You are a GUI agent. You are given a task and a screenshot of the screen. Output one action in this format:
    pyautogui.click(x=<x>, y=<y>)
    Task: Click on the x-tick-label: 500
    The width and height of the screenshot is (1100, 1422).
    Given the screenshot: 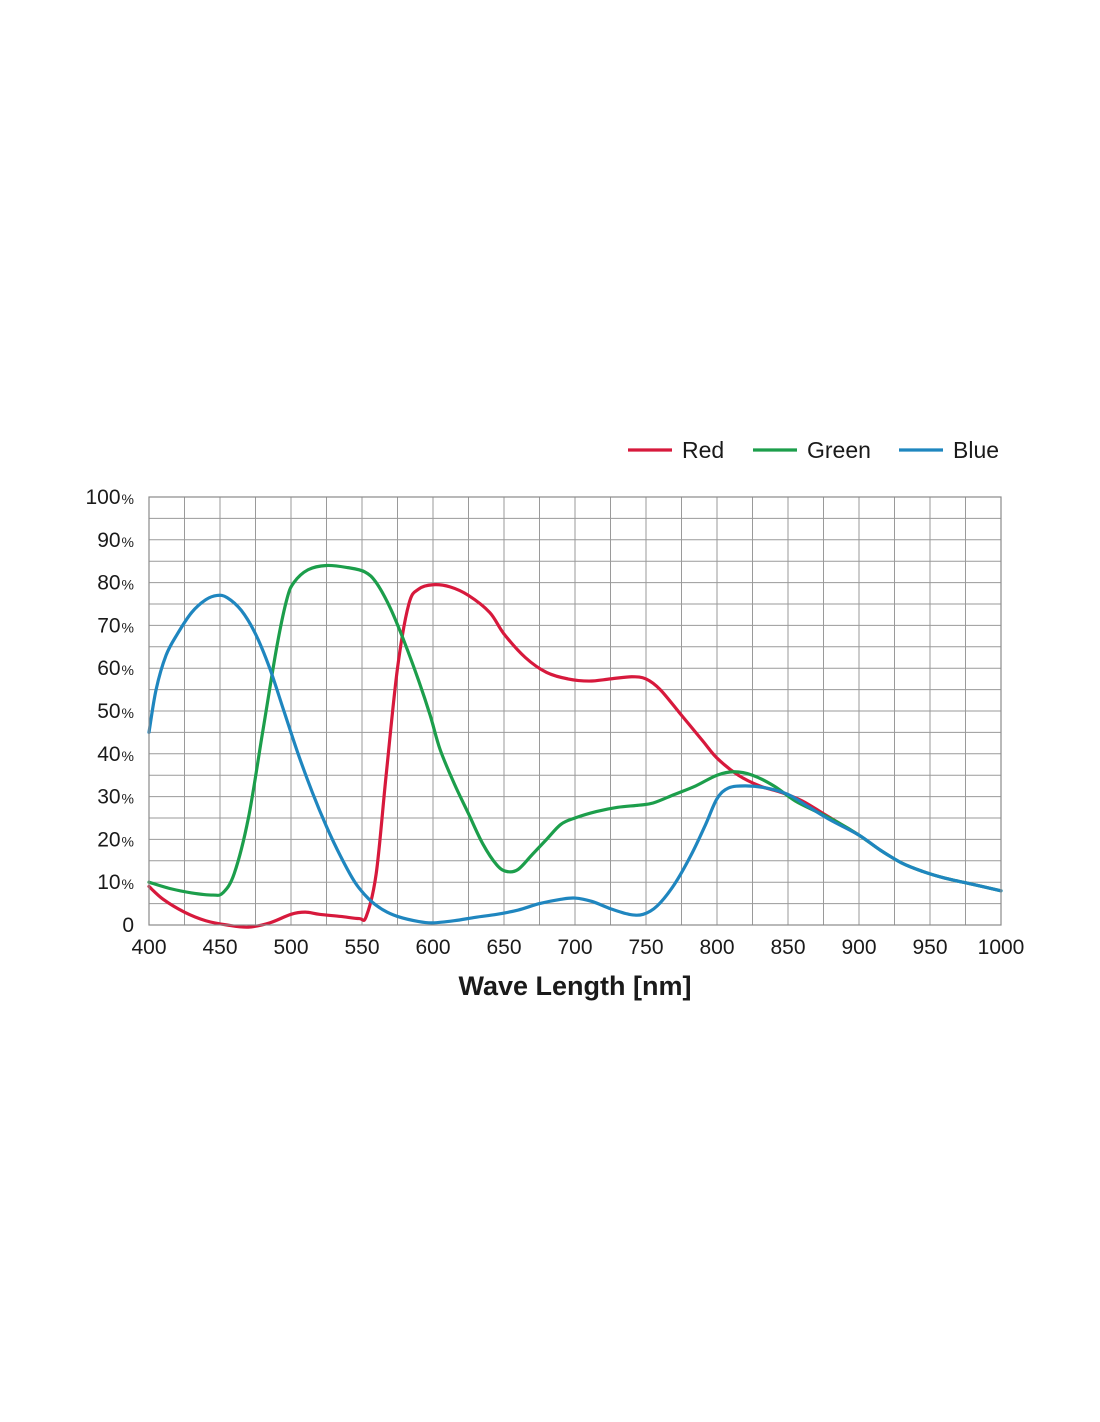 What is the action you would take?
    pyautogui.click(x=290, y=947)
    